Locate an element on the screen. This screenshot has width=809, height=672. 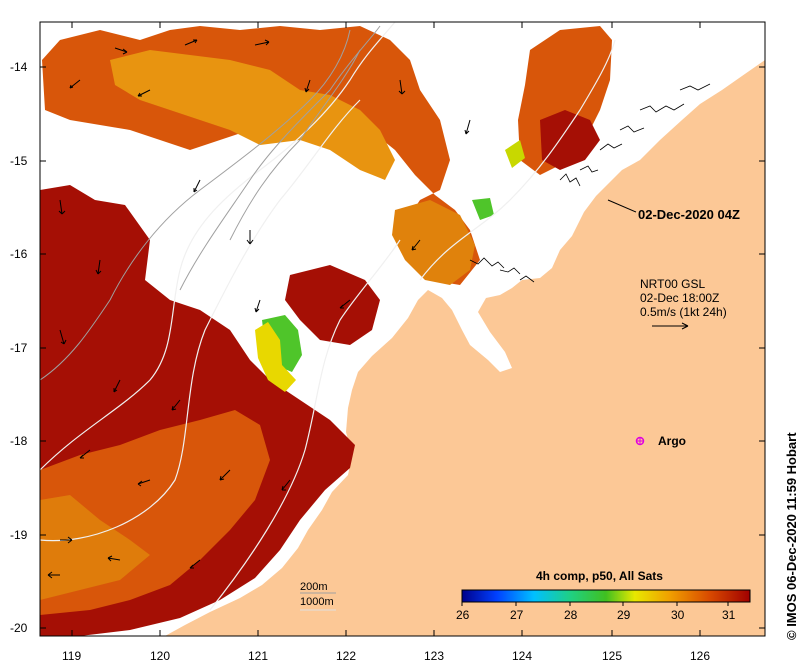
lon-tick-label: 126 is located at coordinates (700, 656).